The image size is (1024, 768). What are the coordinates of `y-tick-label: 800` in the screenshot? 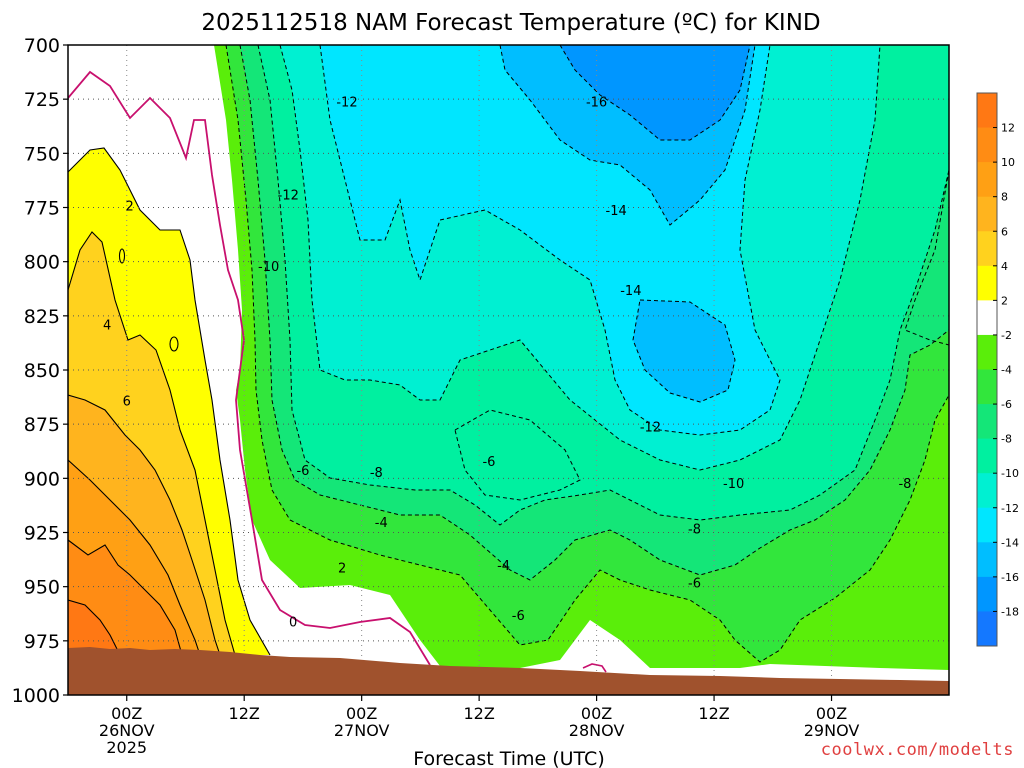 It's located at (42, 263).